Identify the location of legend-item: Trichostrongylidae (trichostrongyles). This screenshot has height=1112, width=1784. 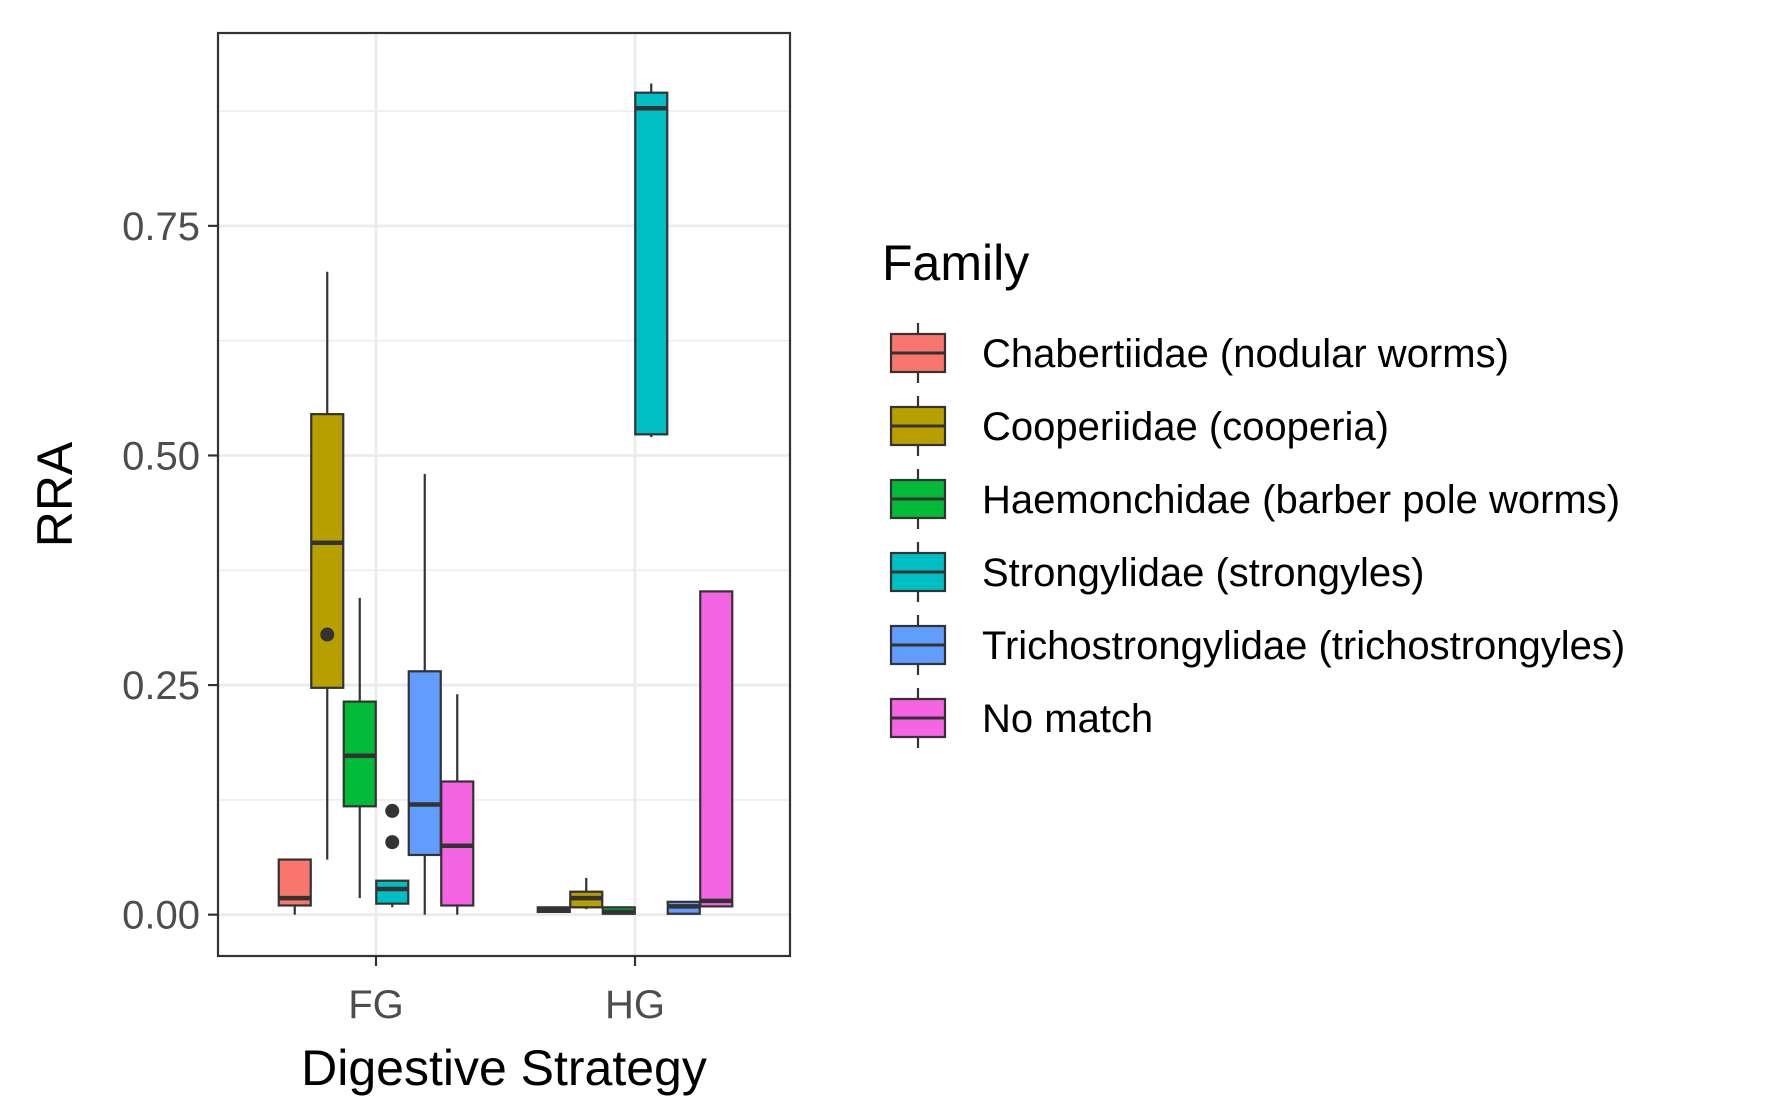
(1257, 645).